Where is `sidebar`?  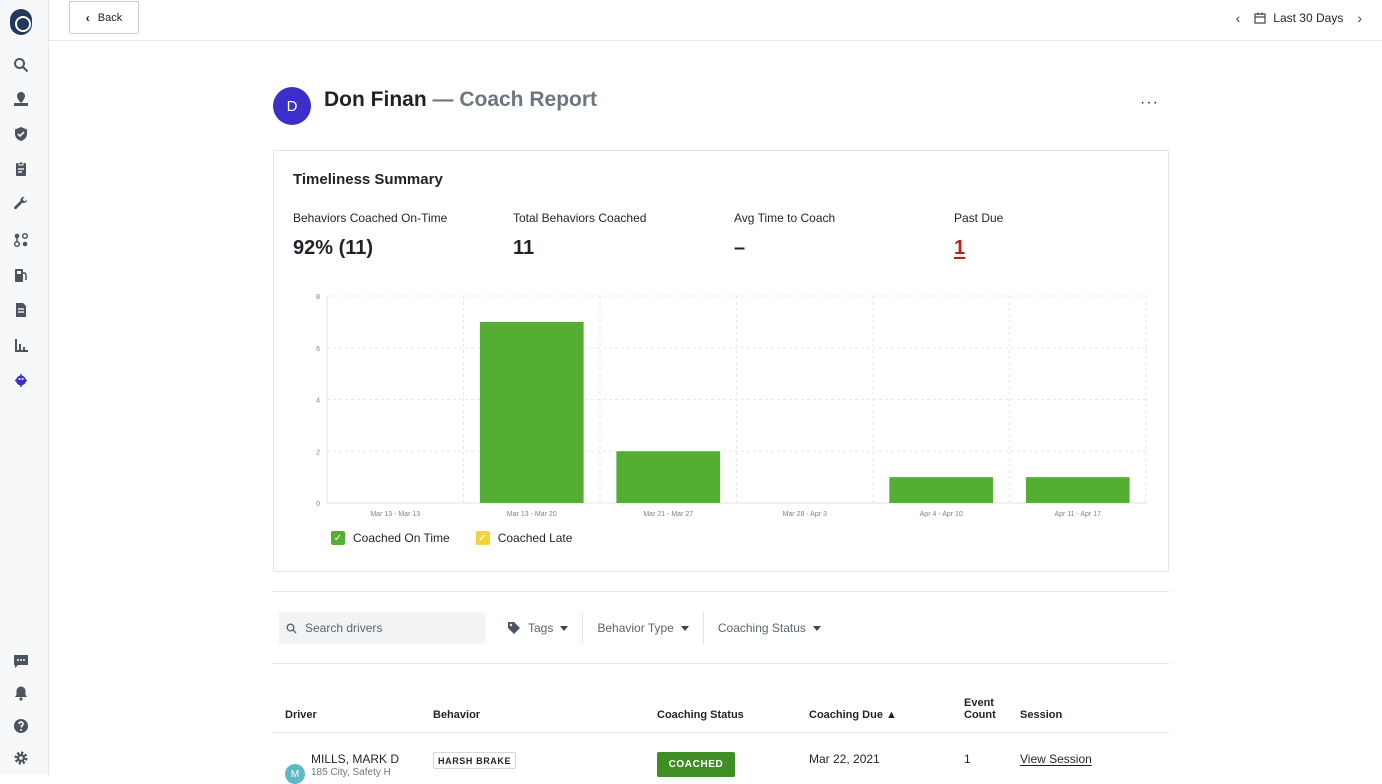 sidebar is located at coordinates (24, 387).